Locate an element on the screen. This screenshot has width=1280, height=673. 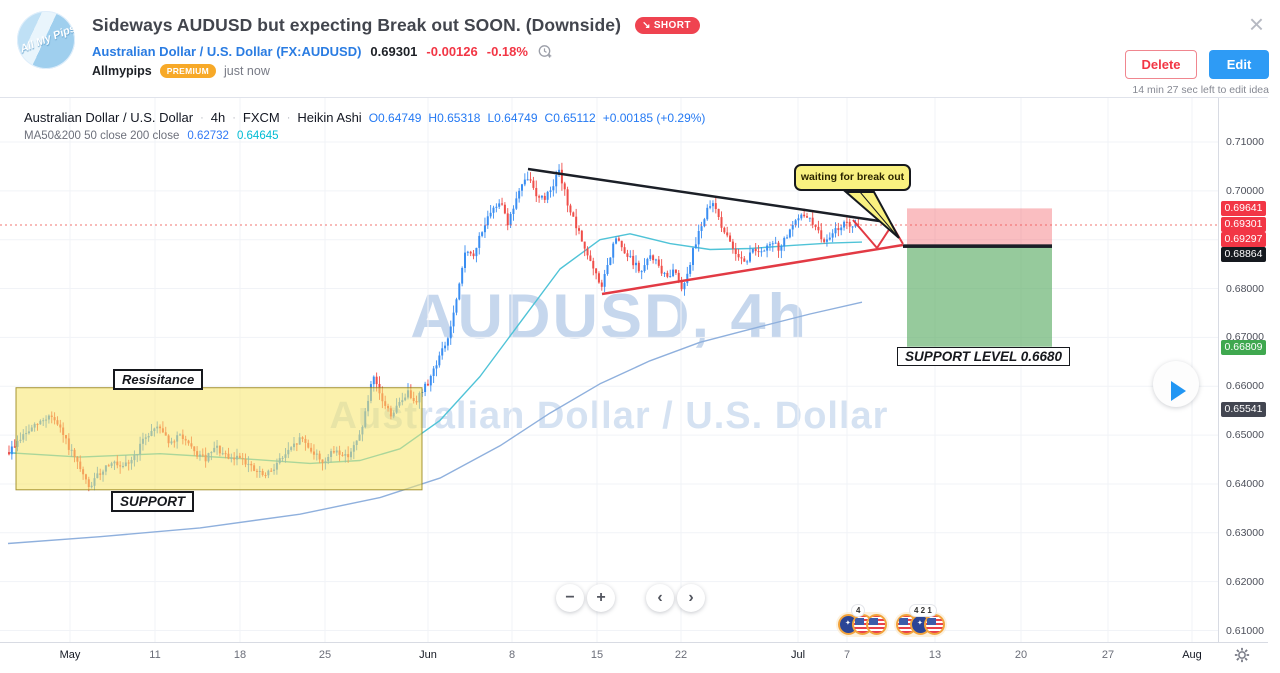
author-name: Allmypips is located at coordinates (122, 71).